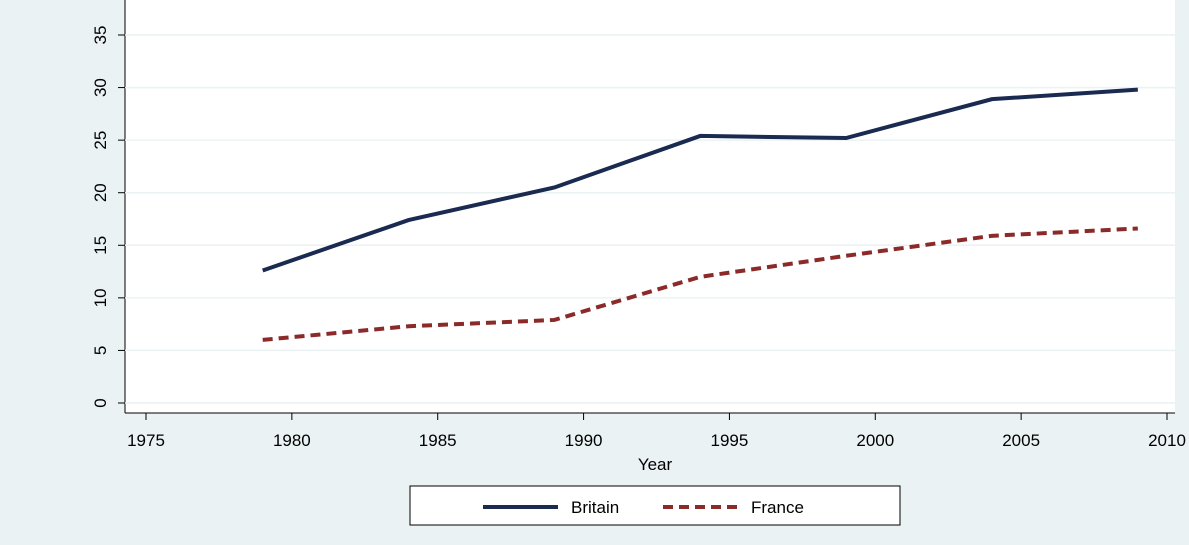  Describe the element at coordinates (100, 350) in the screenshot. I see `y-tick-label: 5` at that location.